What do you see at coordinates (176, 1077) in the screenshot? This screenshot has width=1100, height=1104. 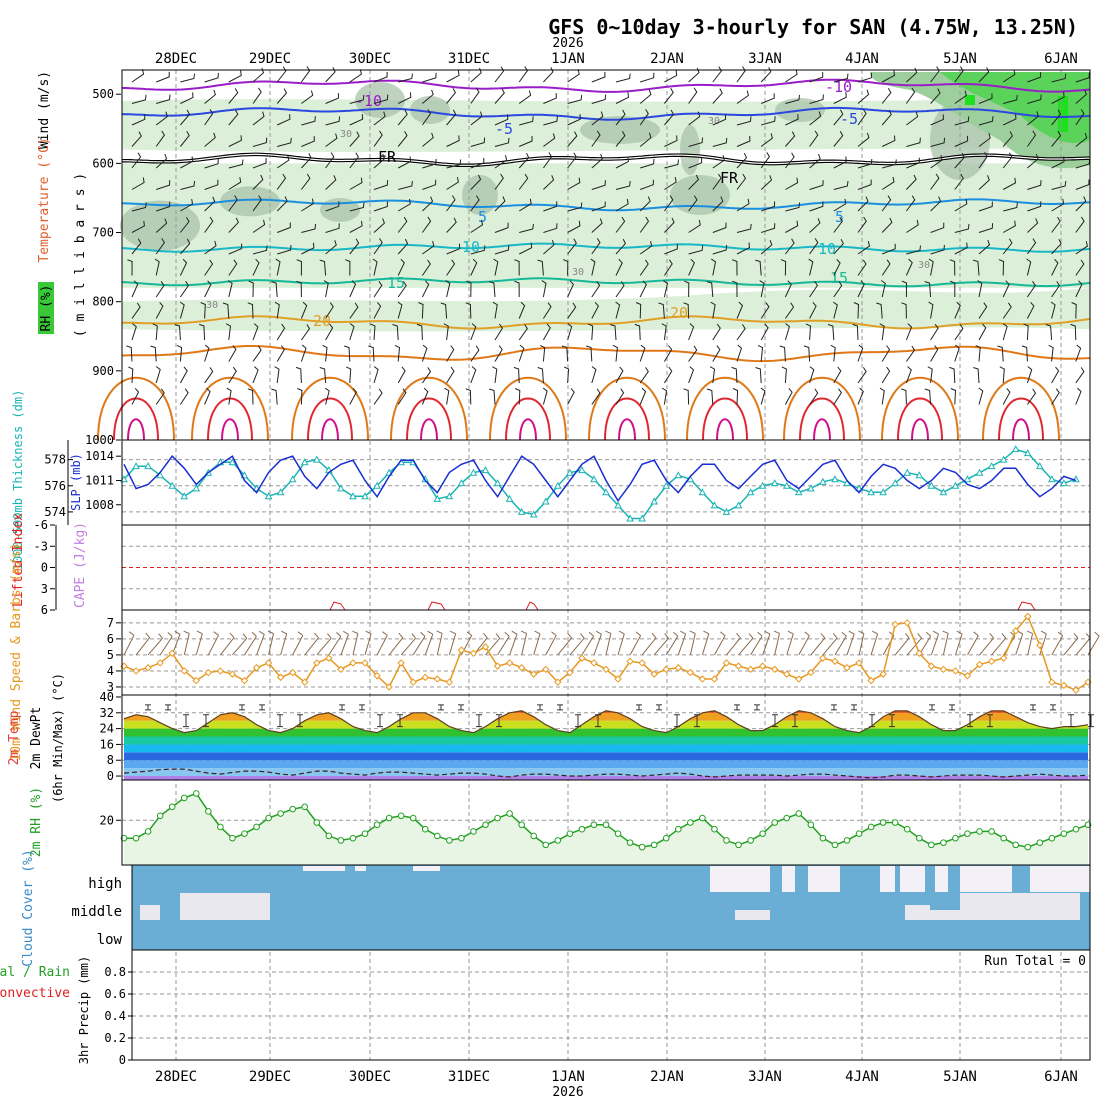 I see `date-label-bottom: 28DEC` at bounding box center [176, 1077].